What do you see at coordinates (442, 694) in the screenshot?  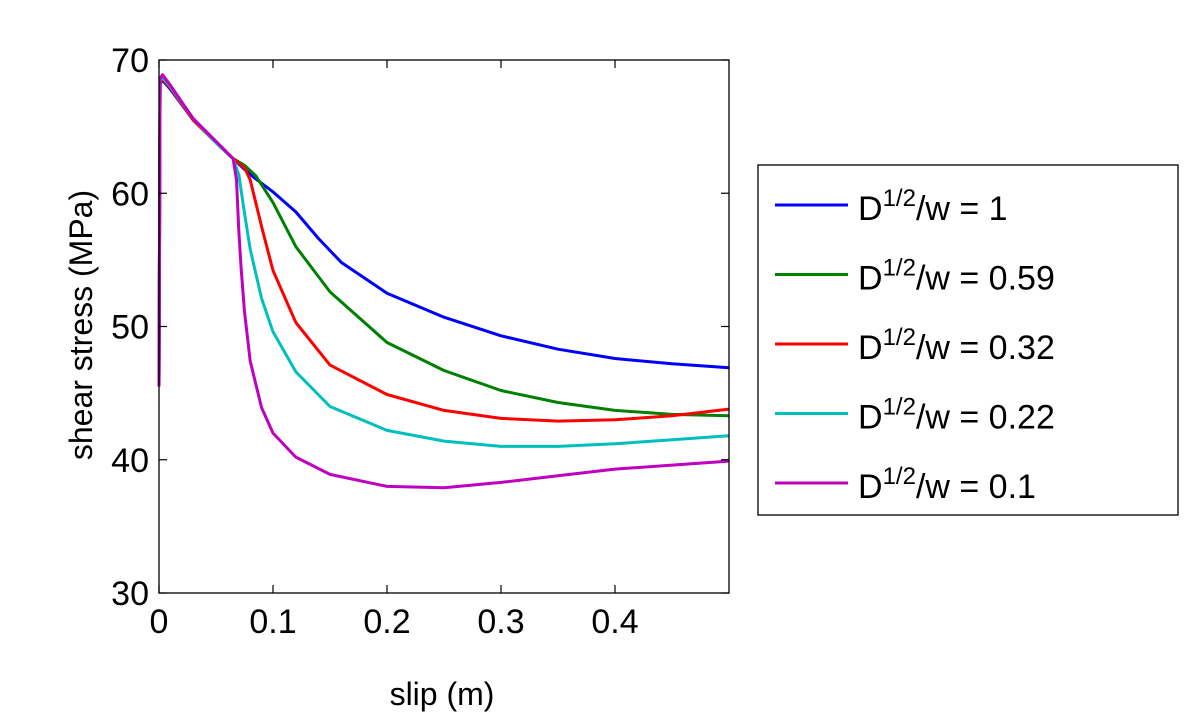 I see `x-axis-label: slip (m)` at bounding box center [442, 694].